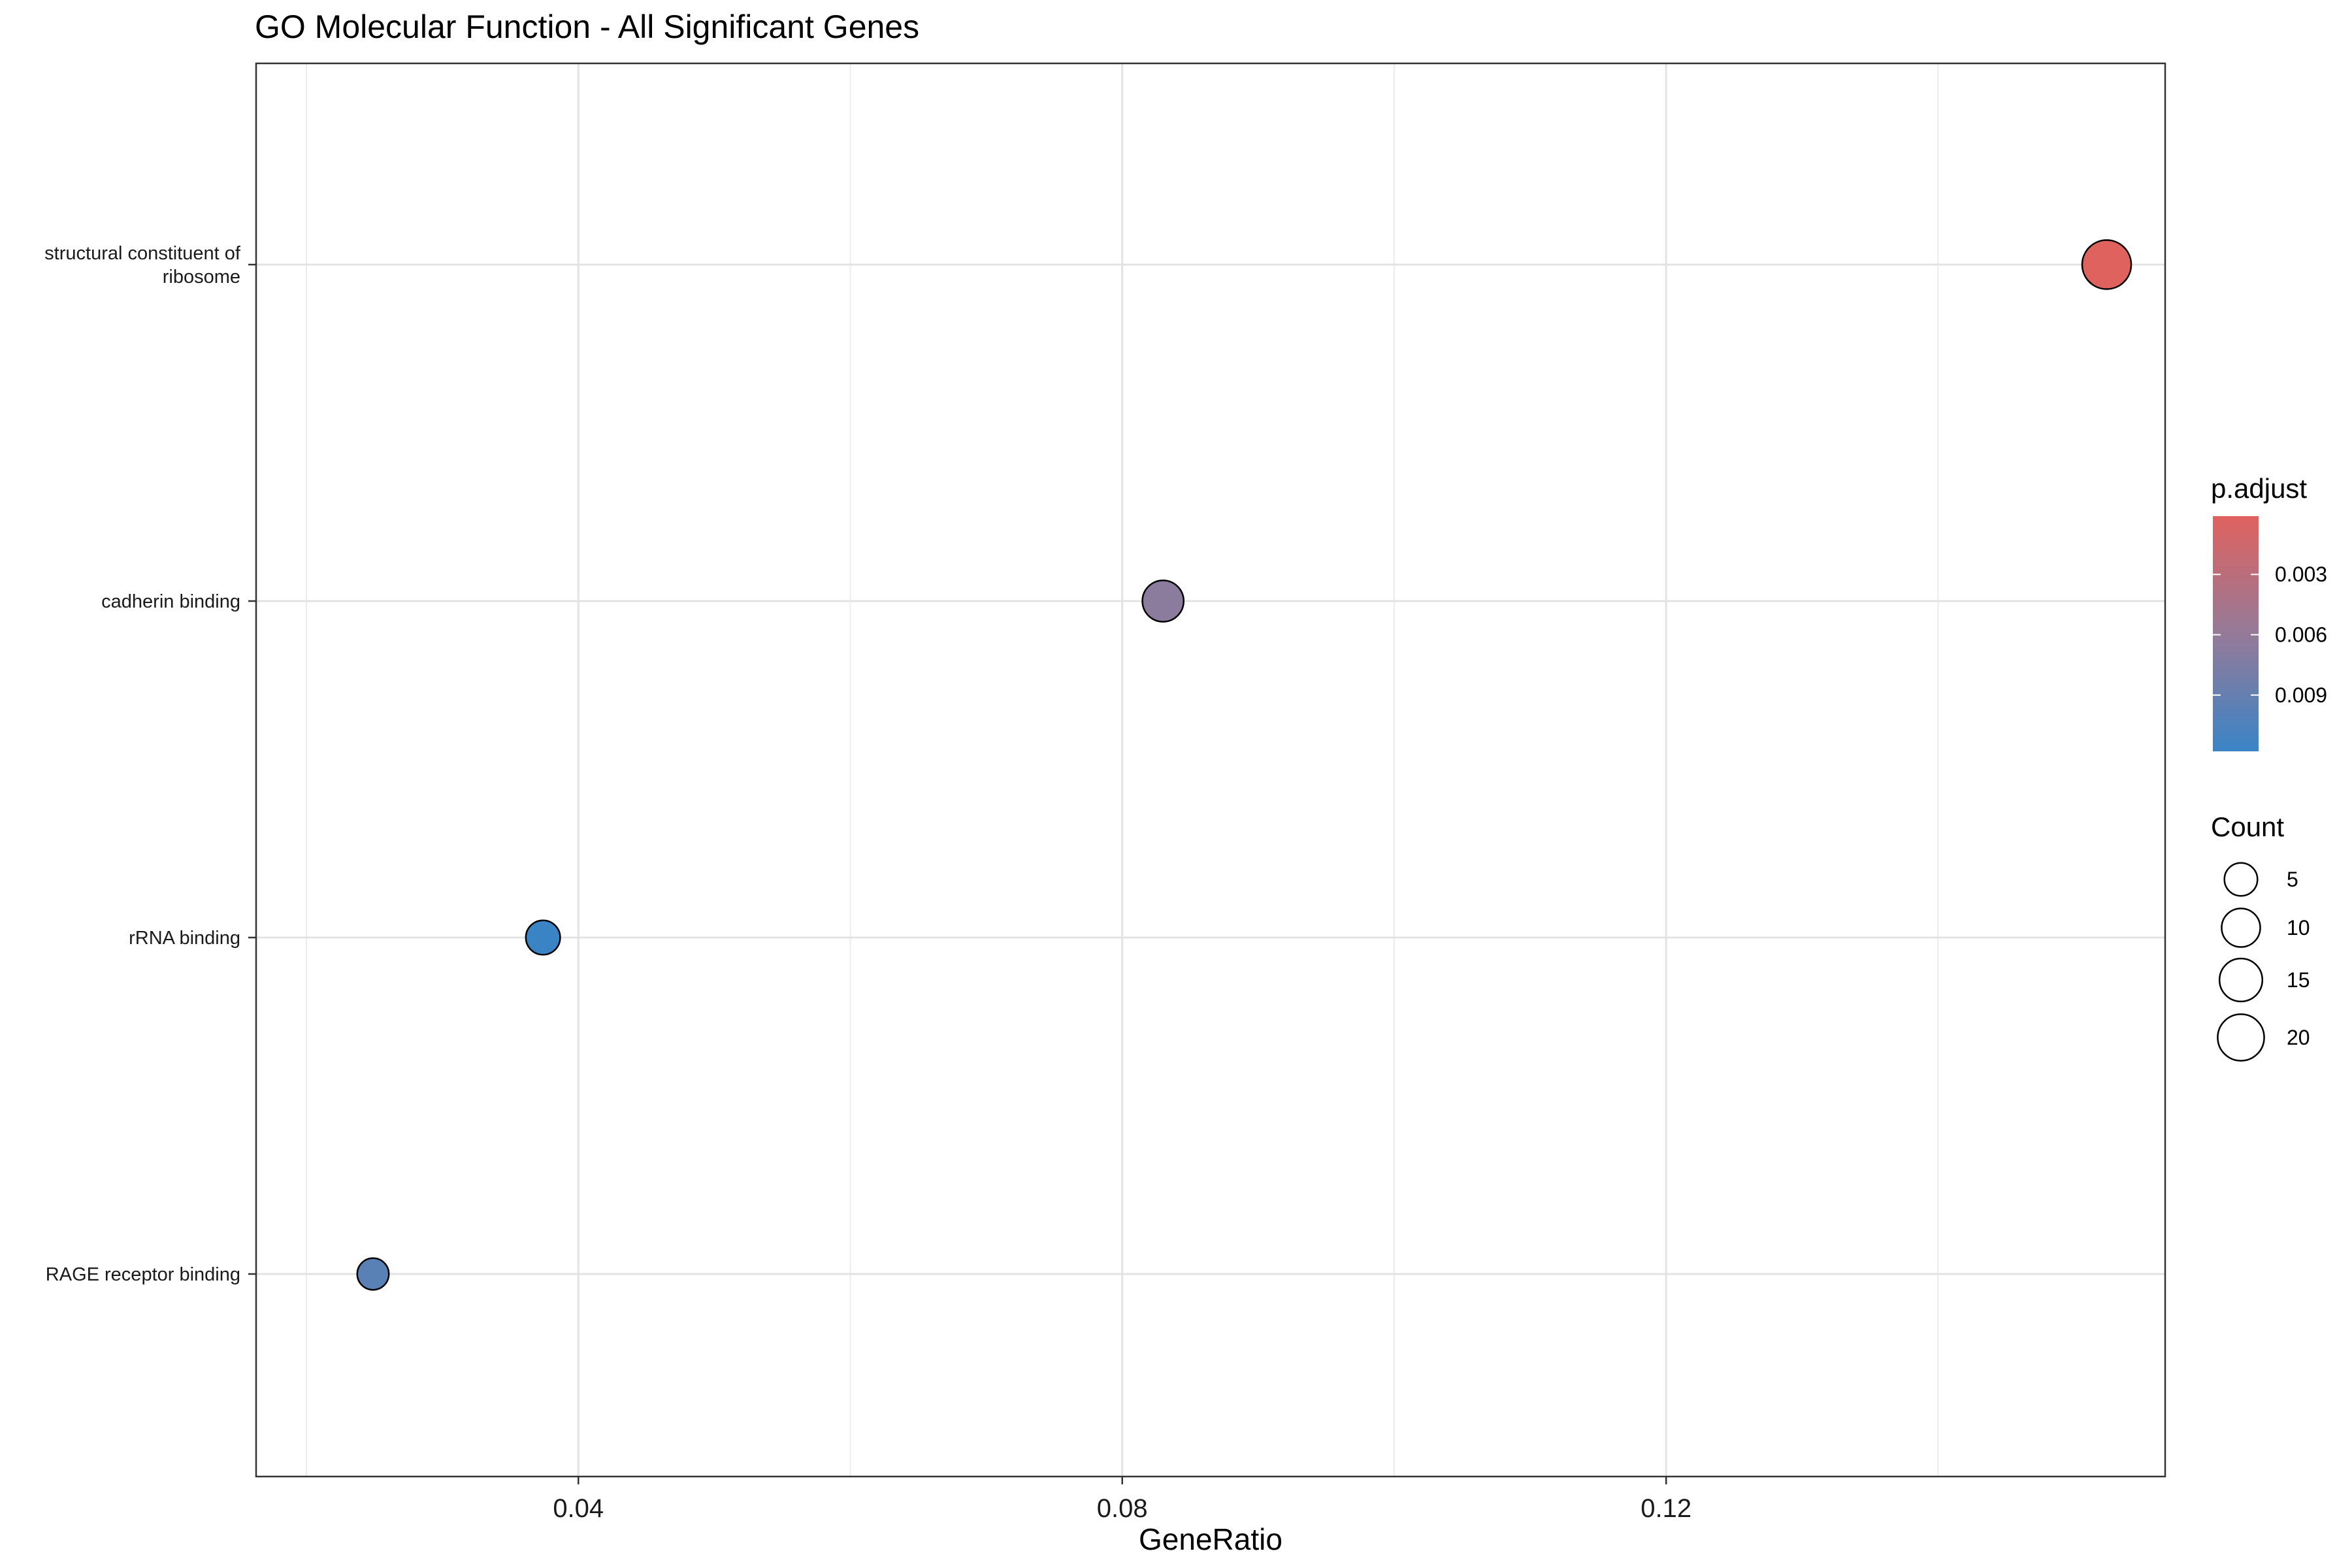 Image resolution: width=2352 pixels, height=1568 pixels. I want to click on legends: p.adjust Count 0.003 0.006 0.009 5 10 15 20, so click(2269, 767).